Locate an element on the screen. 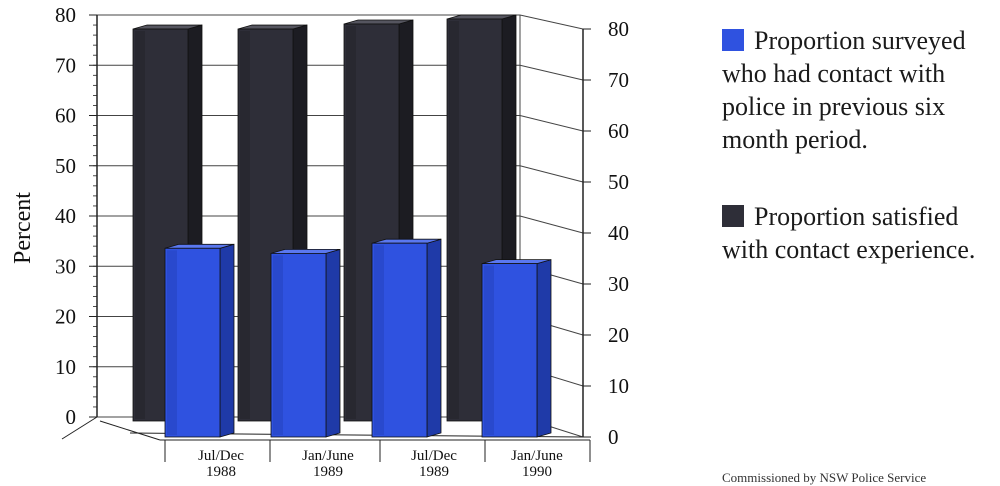  credit-text: Commissioned by NSW Police Service is located at coordinates (824, 477).